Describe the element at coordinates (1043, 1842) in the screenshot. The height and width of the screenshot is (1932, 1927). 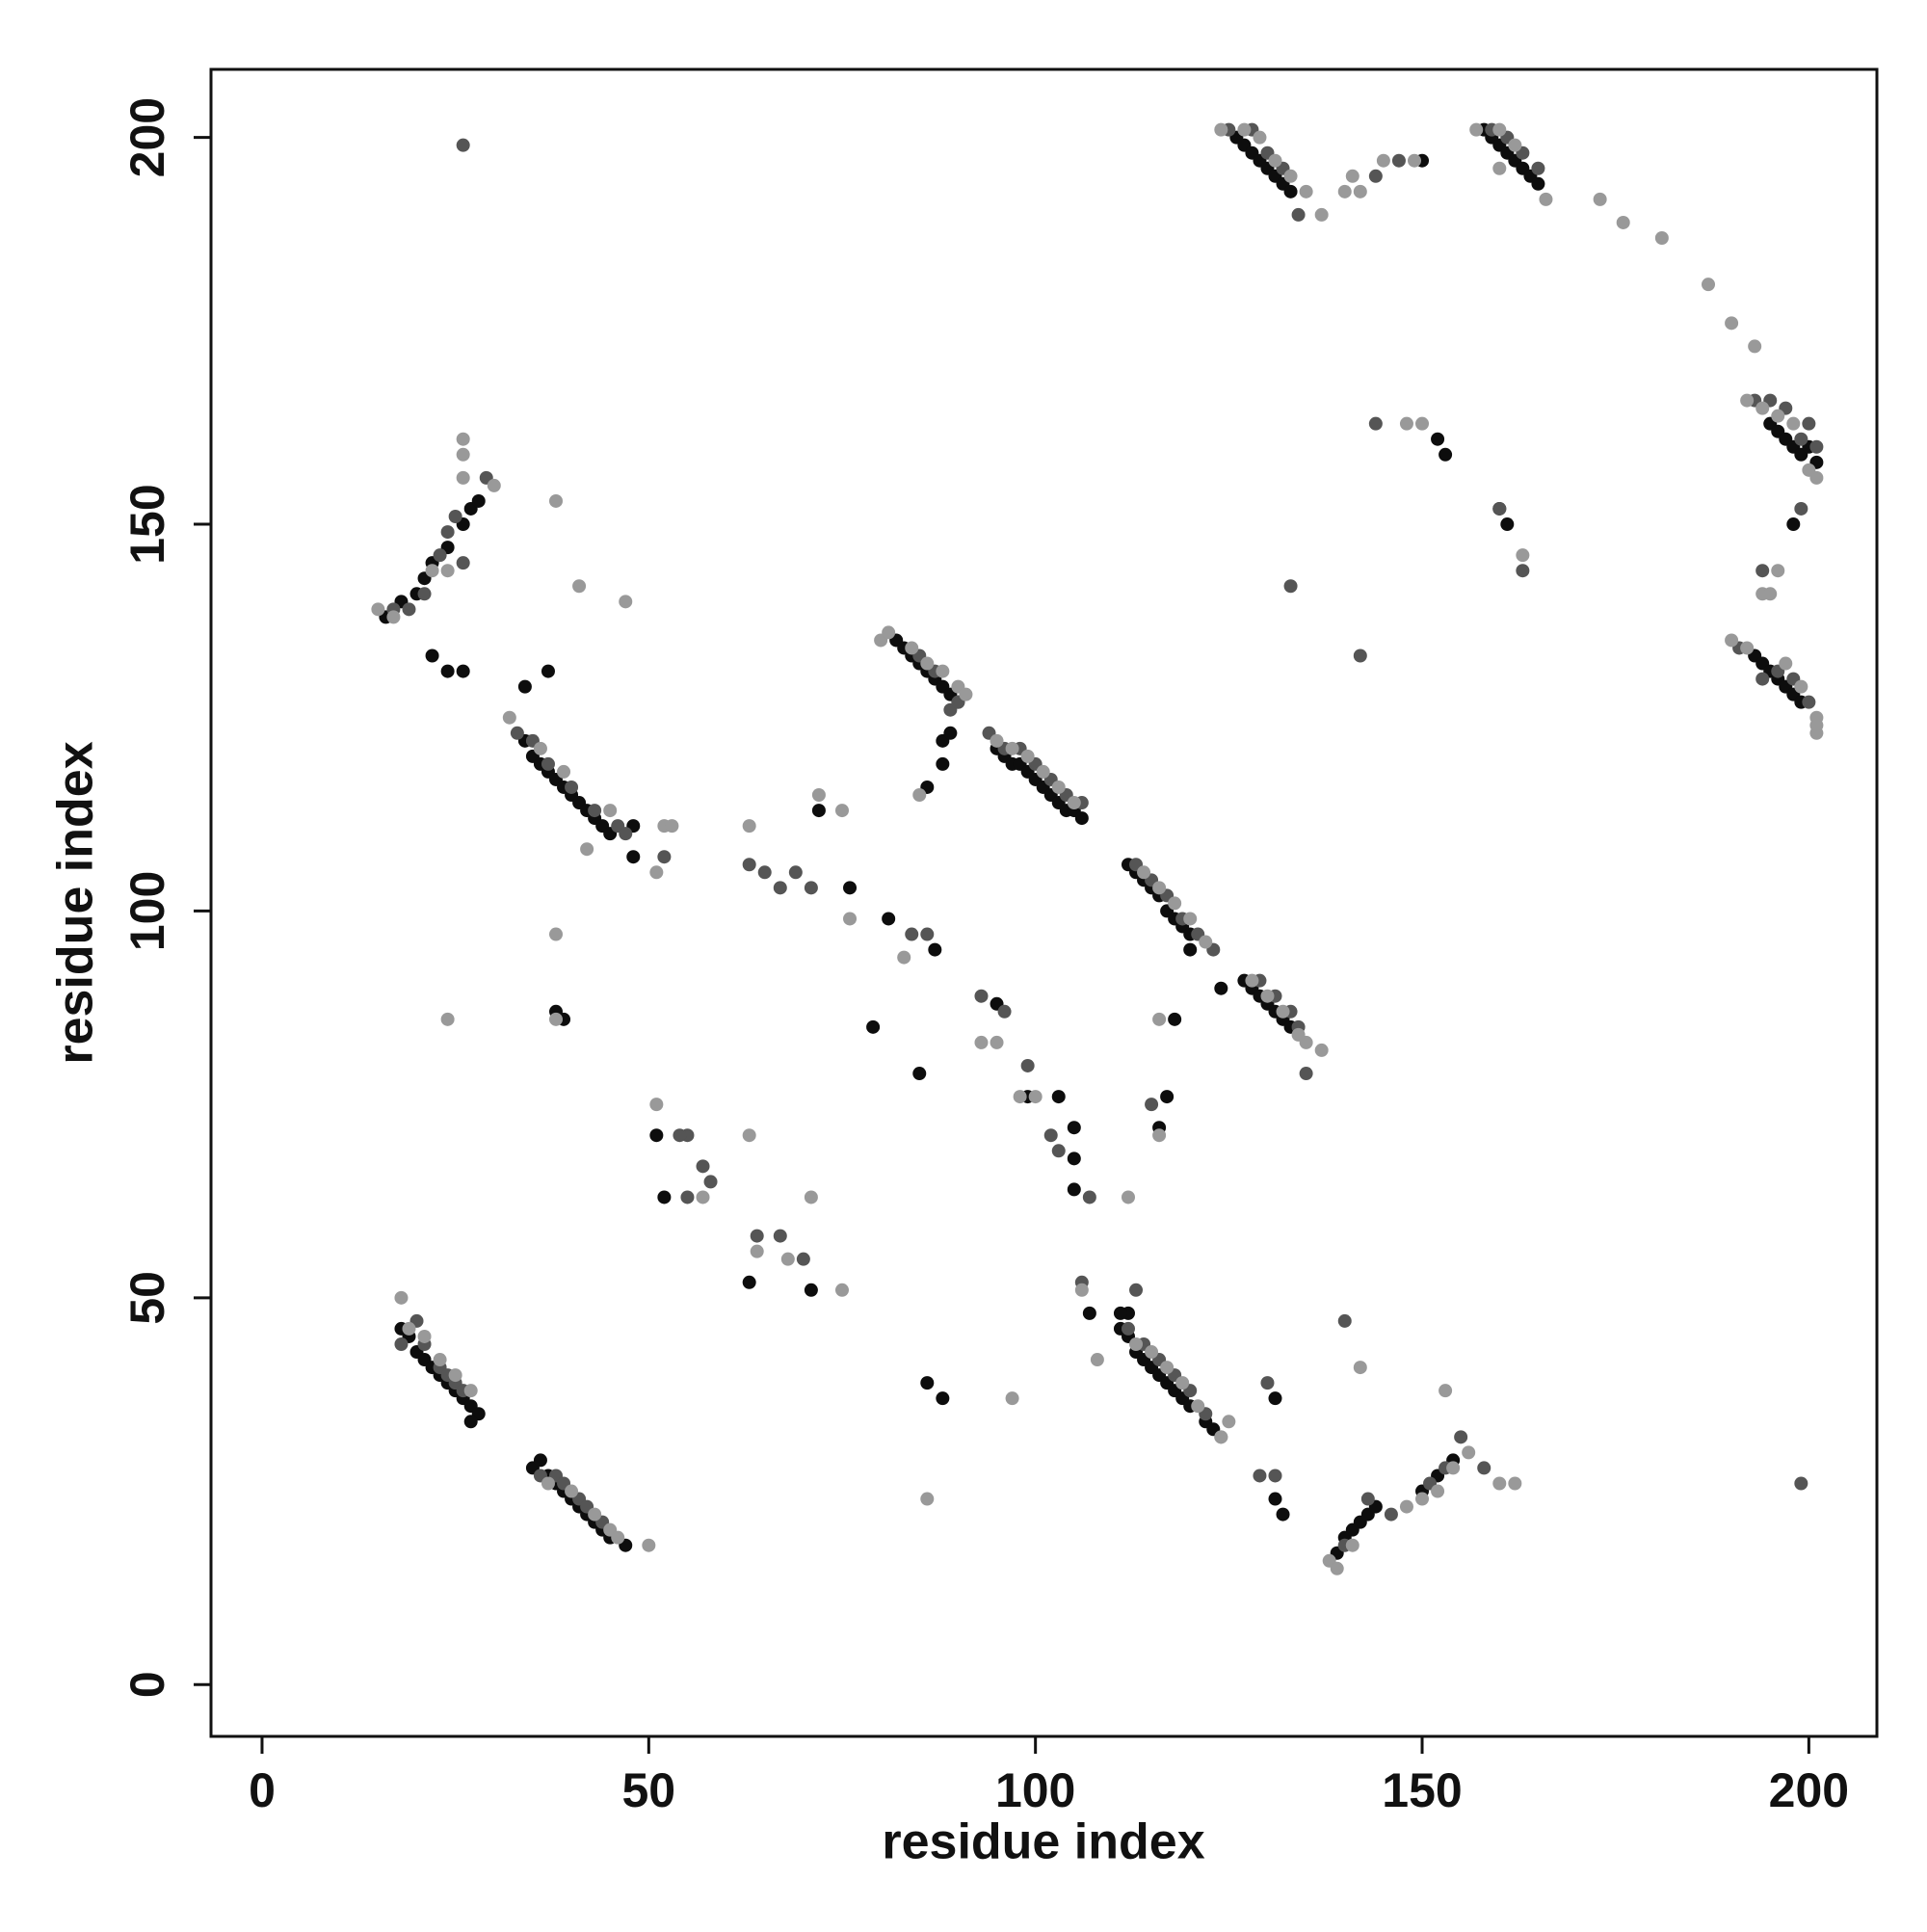
I see `x-axis-title: residue index` at that location.